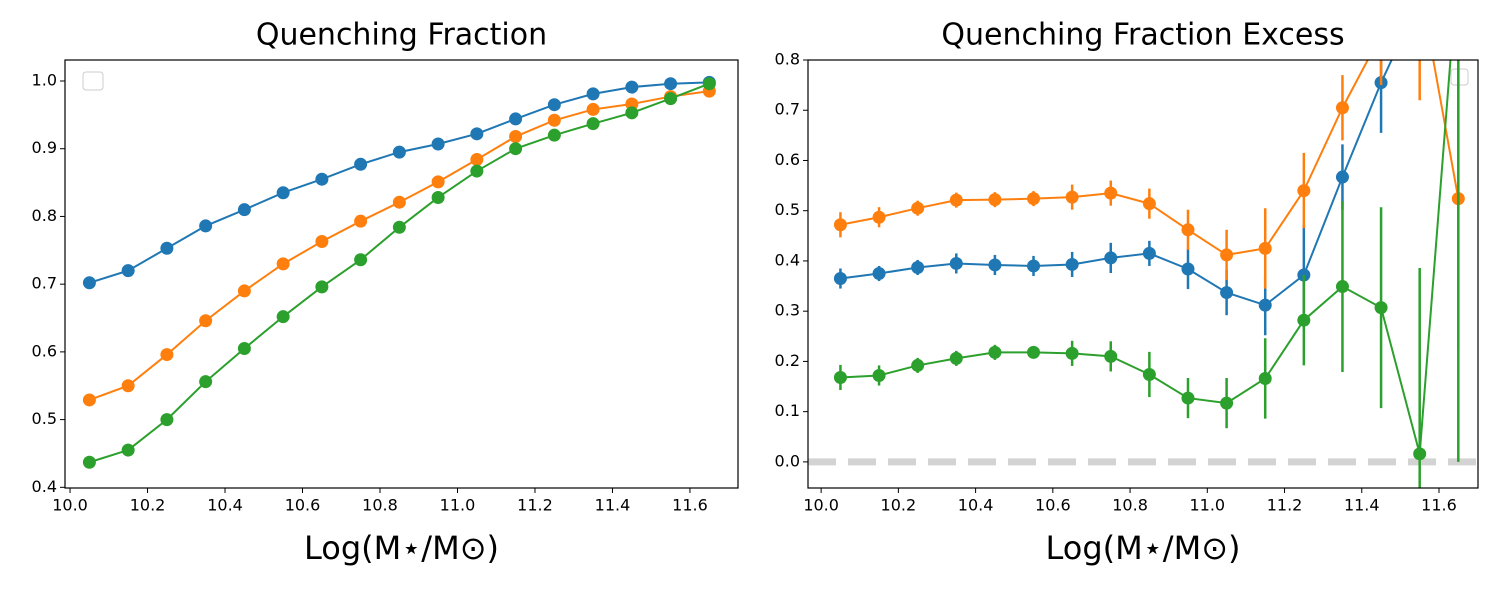 The height and width of the screenshot is (600, 1500). What do you see at coordinates (1362, 505) in the screenshot?
I see `x-tick-label: 11.4` at bounding box center [1362, 505].